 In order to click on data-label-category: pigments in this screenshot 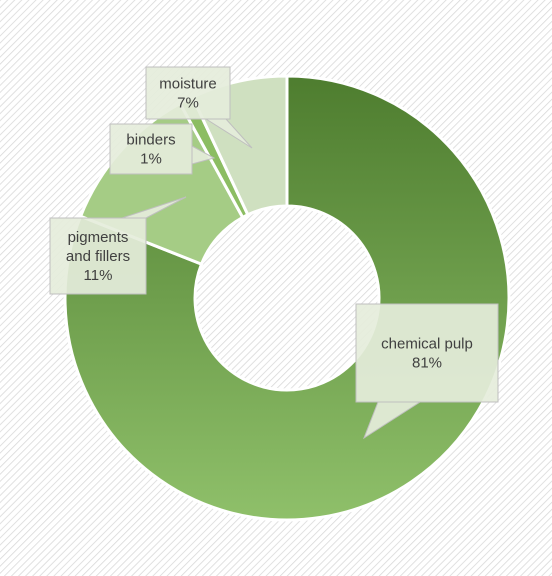, I will do `click(98, 237)`.